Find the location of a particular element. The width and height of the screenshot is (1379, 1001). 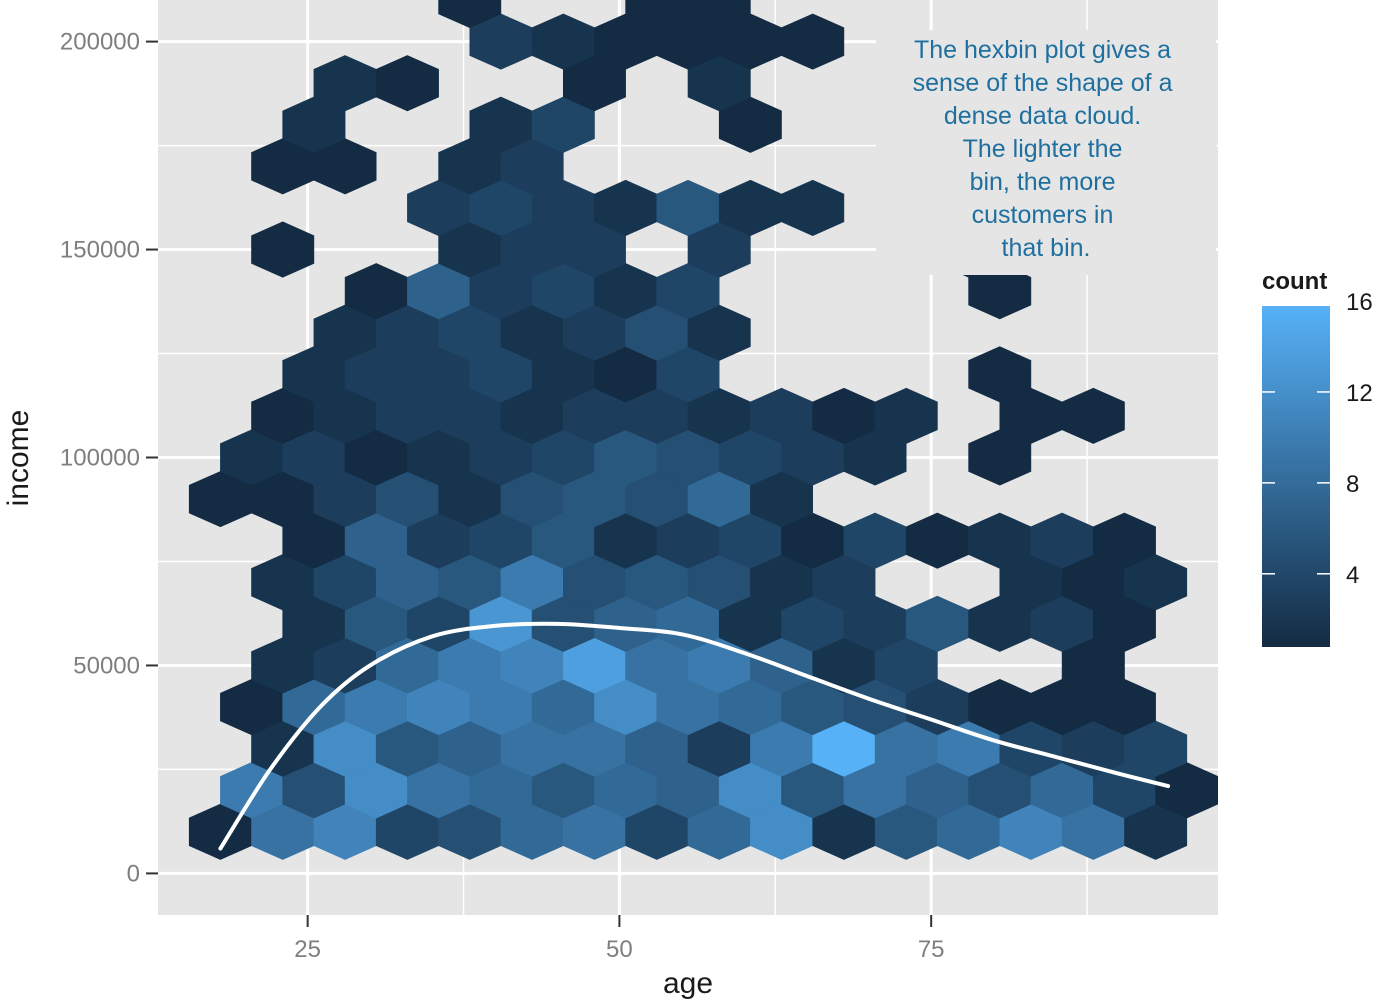

y-tick-label: 50000 is located at coordinates (106, 665).